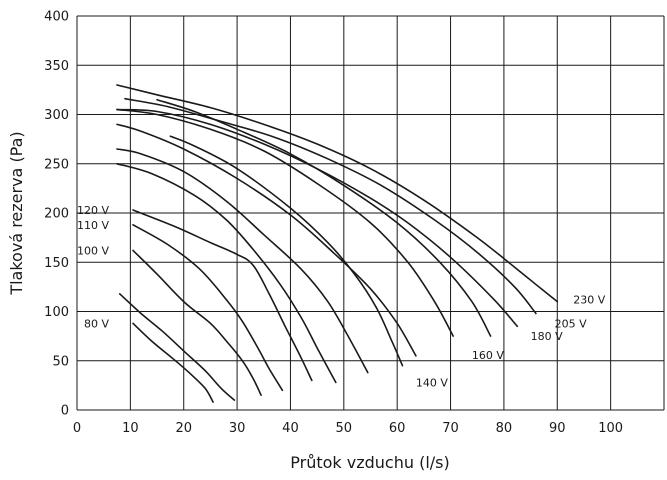  What do you see at coordinates (130, 428) in the screenshot?
I see `x-tick-label: 10` at bounding box center [130, 428].